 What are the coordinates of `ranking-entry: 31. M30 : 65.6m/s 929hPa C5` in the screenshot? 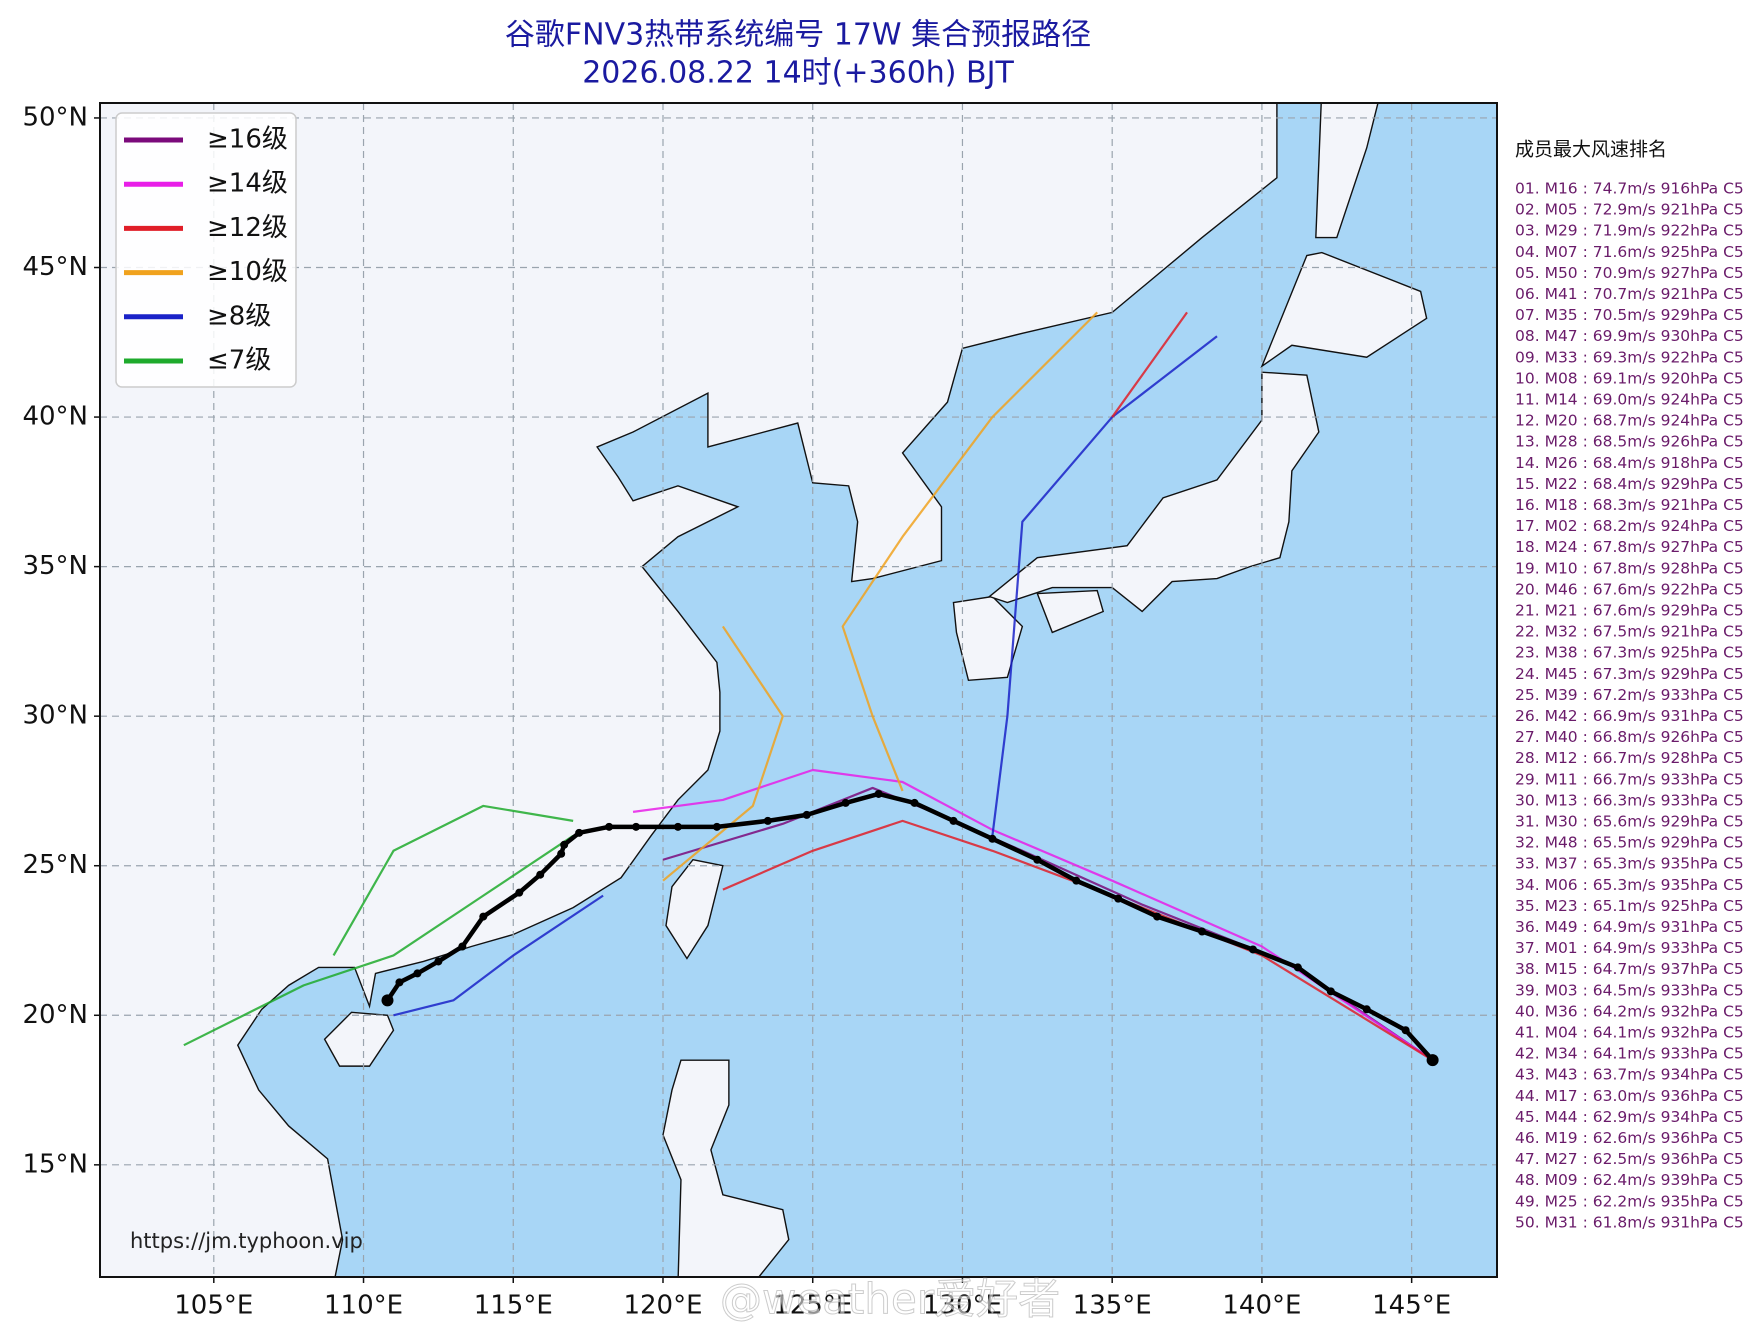 It's located at (1629, 822).